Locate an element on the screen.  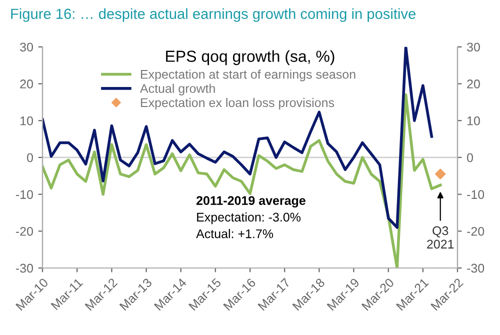
chart-title: Figure 16: … despite actual earnings growth coming in positive is located at coordinates (213, 15).